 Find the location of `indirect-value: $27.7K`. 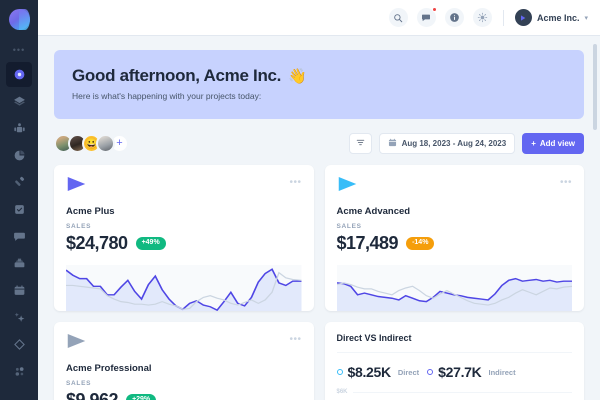

indirect-value: $27.7K is located at coordinates (460, 372).